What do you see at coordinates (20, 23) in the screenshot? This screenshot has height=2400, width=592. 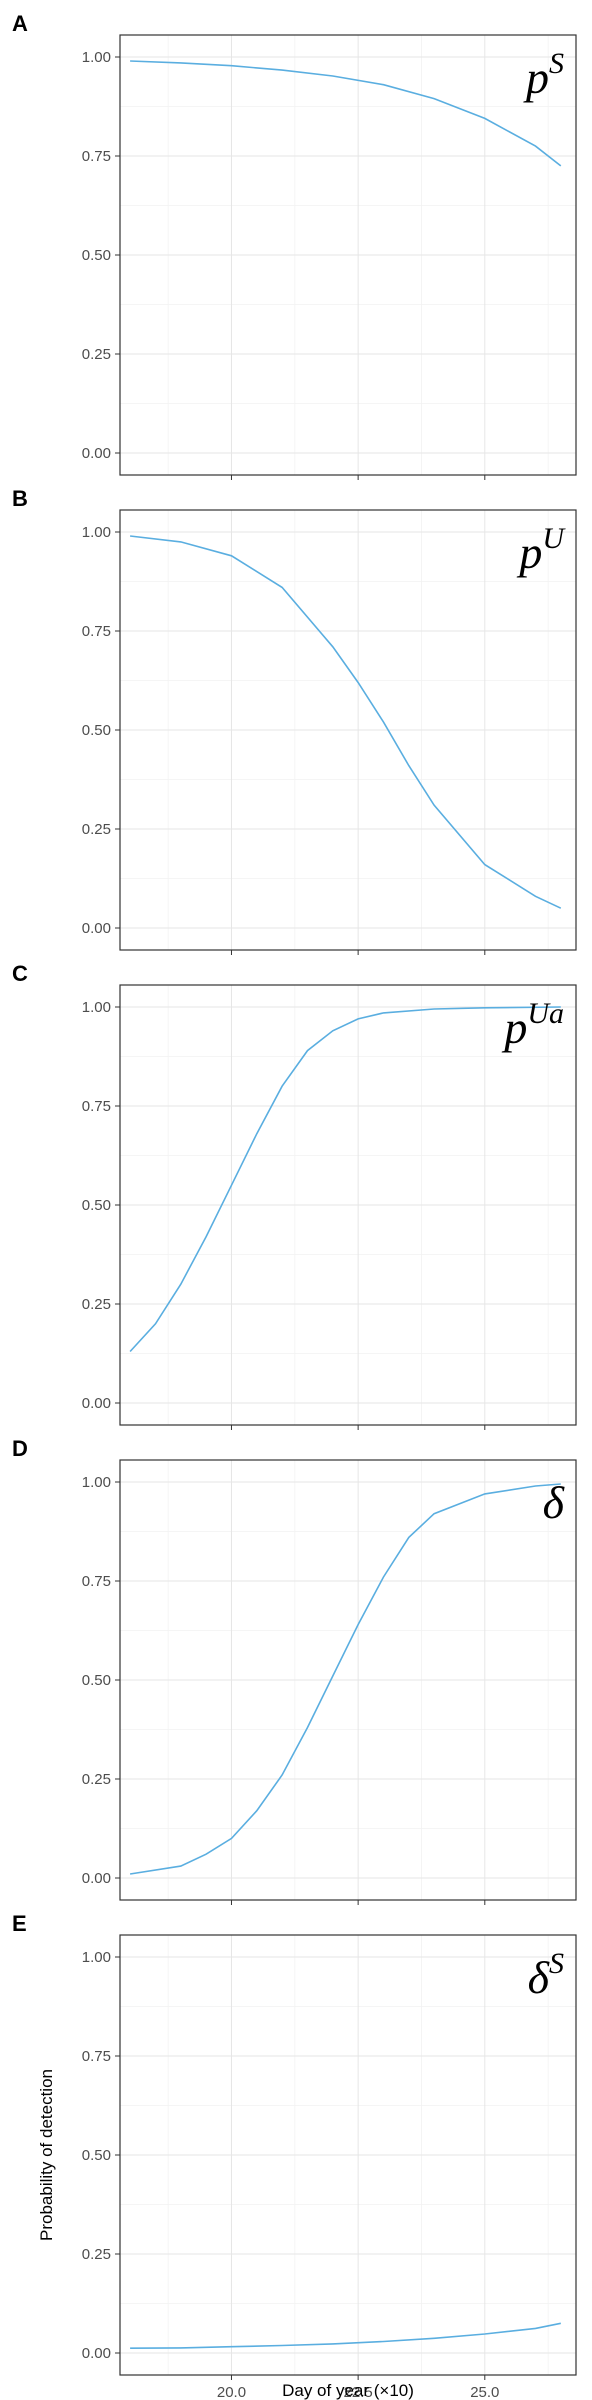 I see `panel-letter: A` at bounding box center [20, 23].